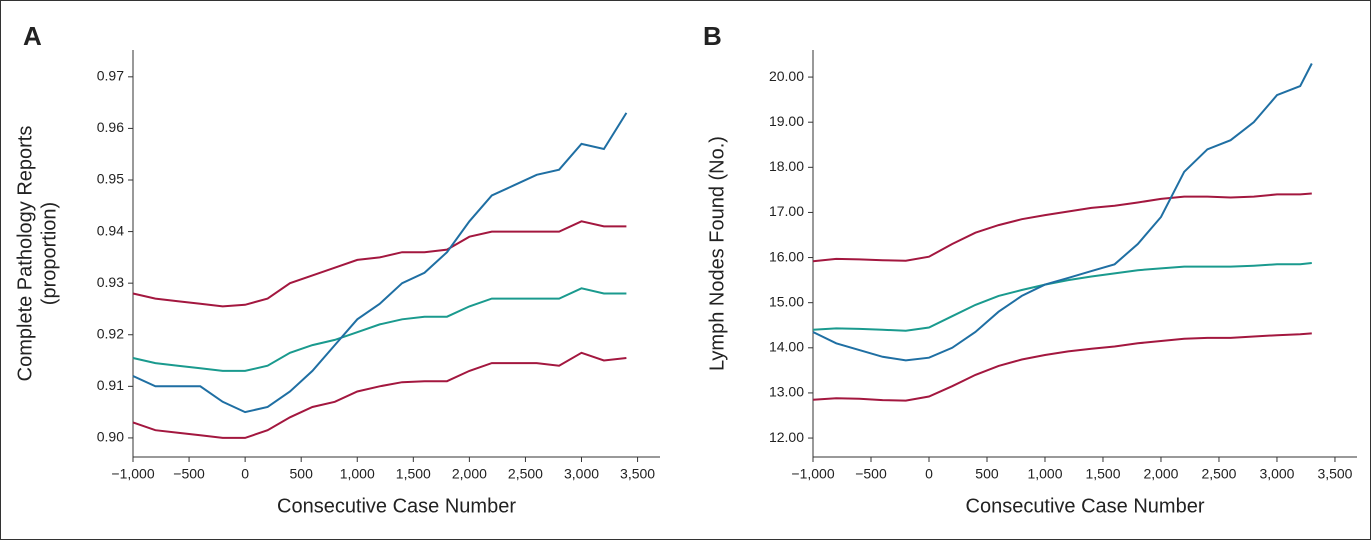  Describe the element at coordinates (110, 385) in the screenshot. I see `y-tick-label: 0.91` at that location.